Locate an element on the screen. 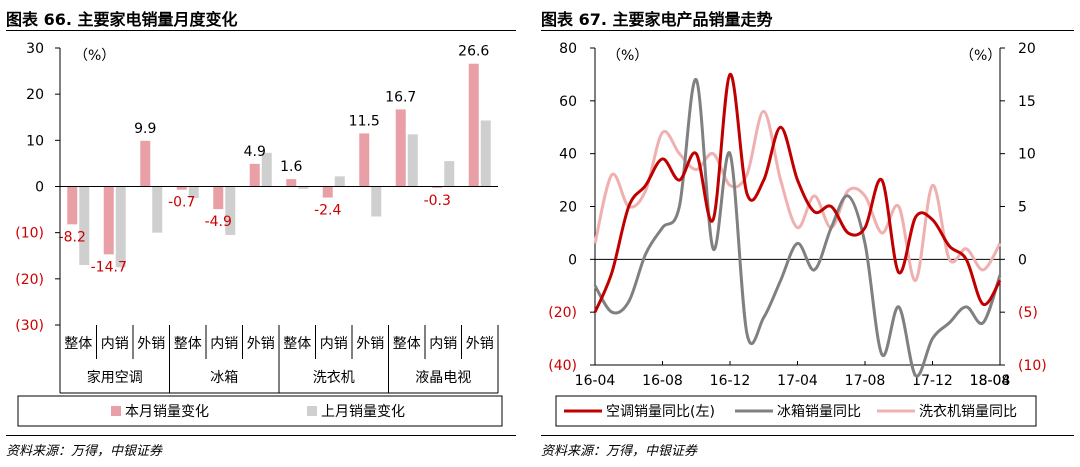 Image resolution: width=1080 pixels, height=467 pixels. left-y-tick-label: 20 is located at coordinates (568, 208).